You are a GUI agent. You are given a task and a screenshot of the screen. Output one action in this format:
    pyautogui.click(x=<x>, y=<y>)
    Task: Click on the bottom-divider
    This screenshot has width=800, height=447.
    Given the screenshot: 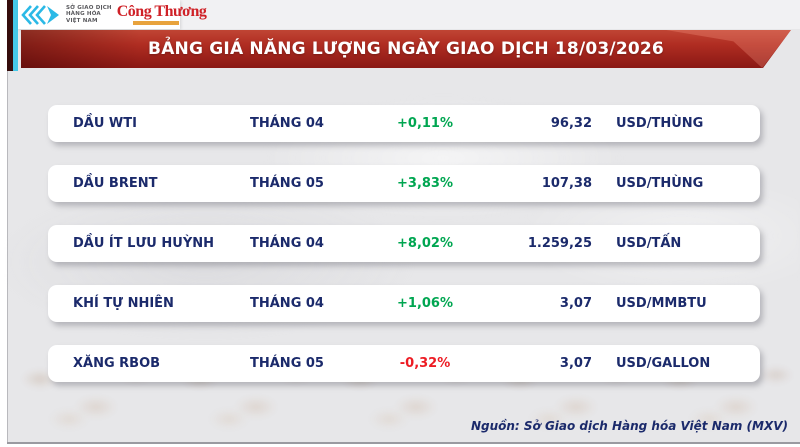 What is the action you would take?
    pyautogui.click(x=403, y=443)
    